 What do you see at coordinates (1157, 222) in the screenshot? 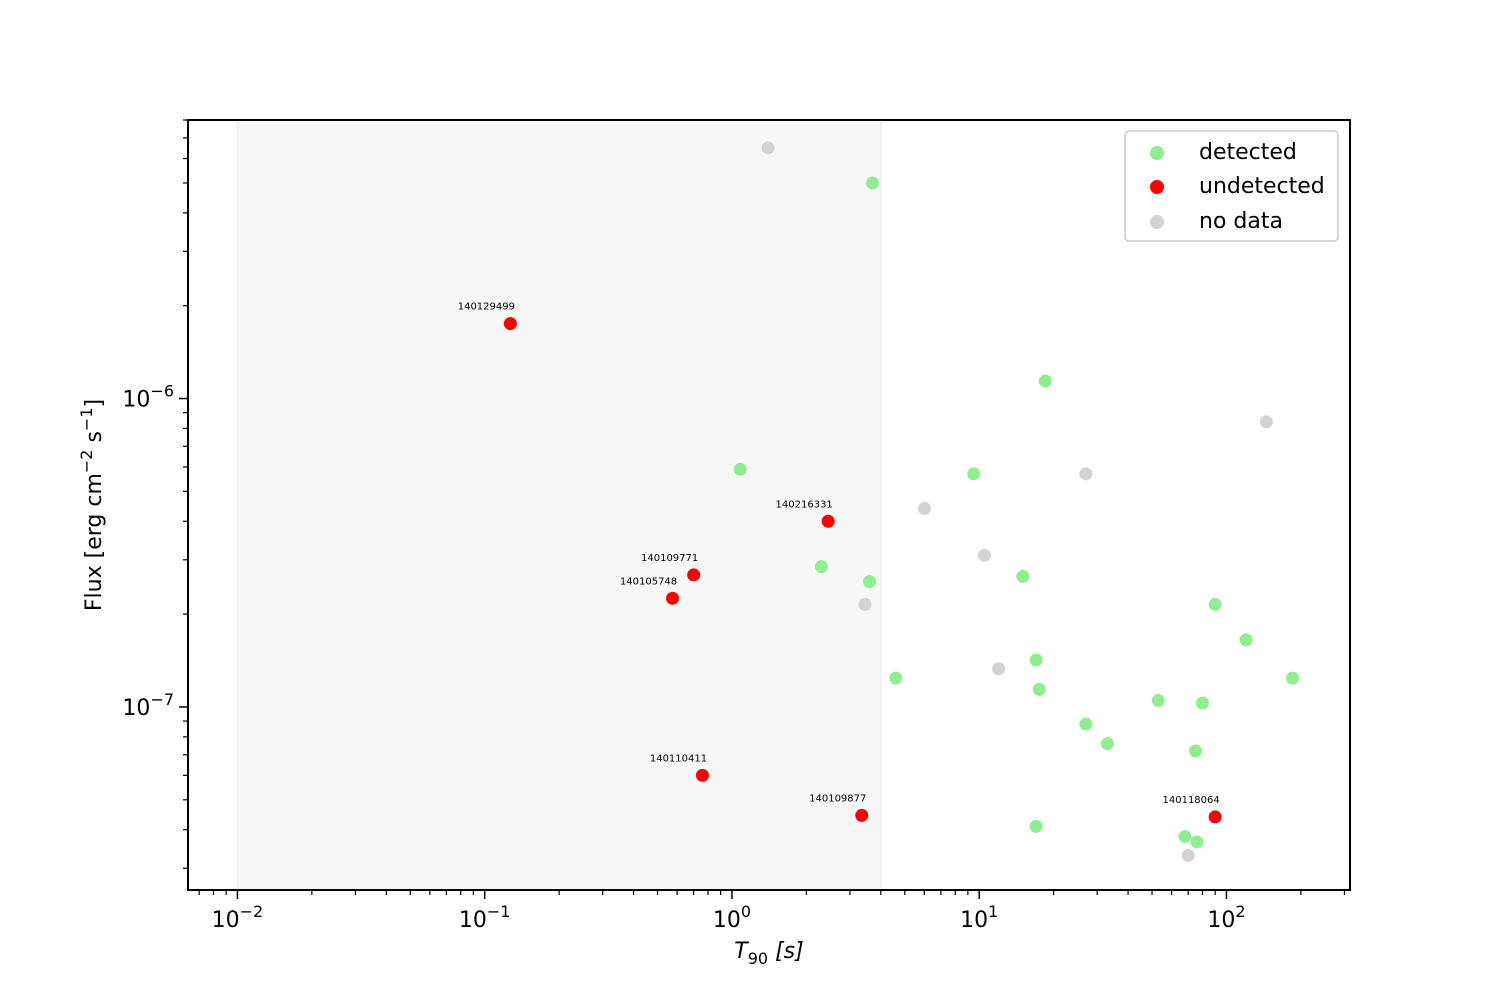
I see `legend-marker-no-data` at bounding box center [1157, 222].